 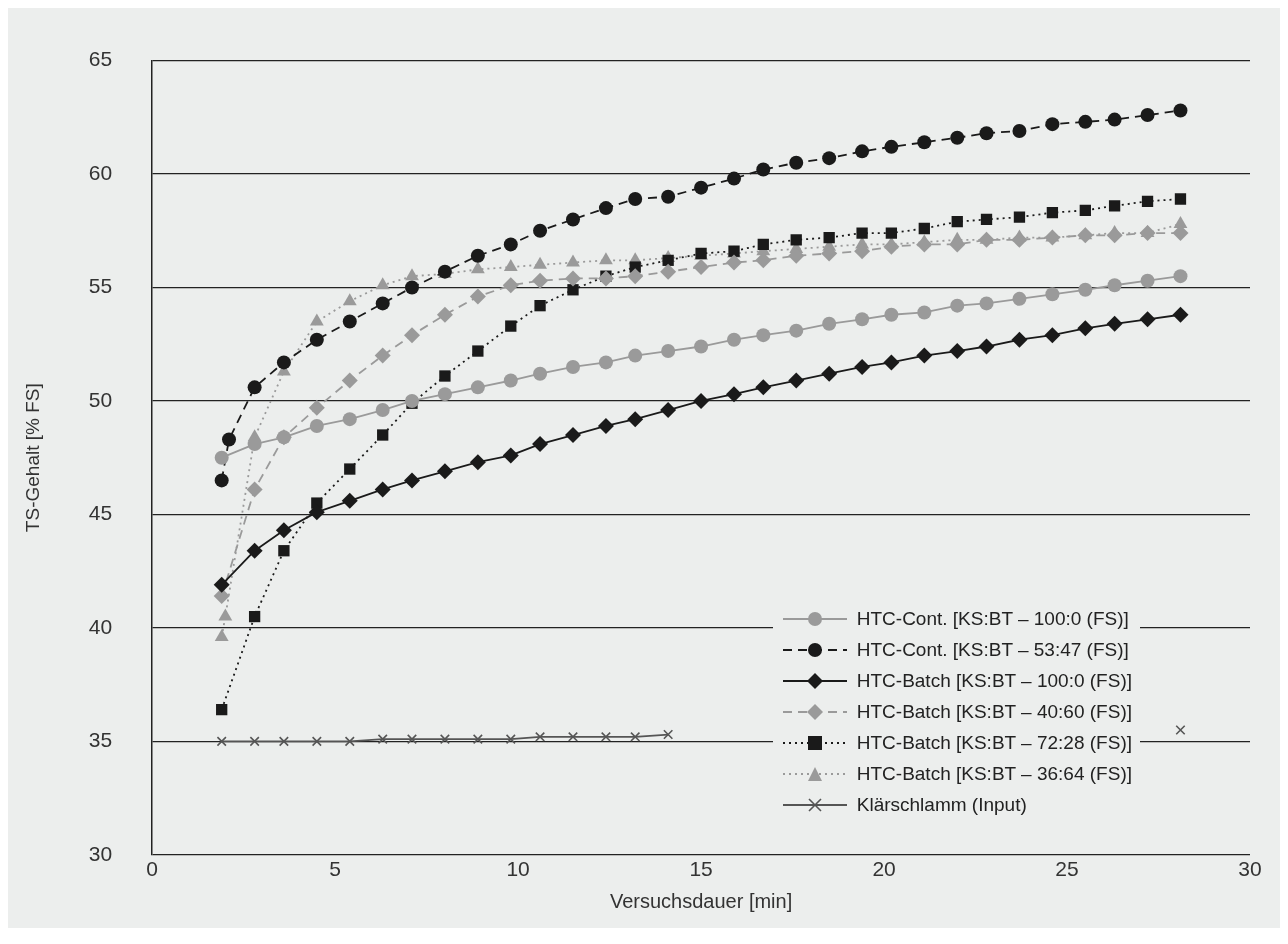 I want to click on x-axis-title: Versuchsdauer [min], so click(x=701, y=900).